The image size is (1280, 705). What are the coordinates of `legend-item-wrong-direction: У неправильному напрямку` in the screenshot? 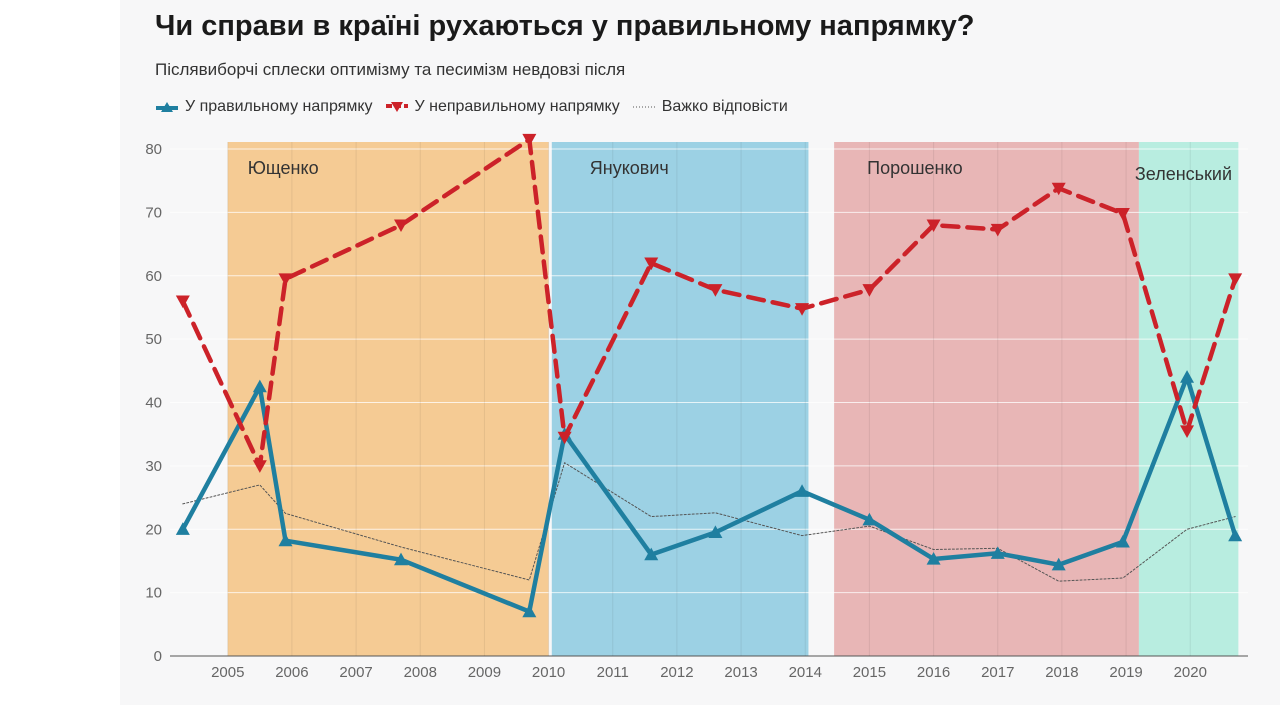 It's located at (502, 107).